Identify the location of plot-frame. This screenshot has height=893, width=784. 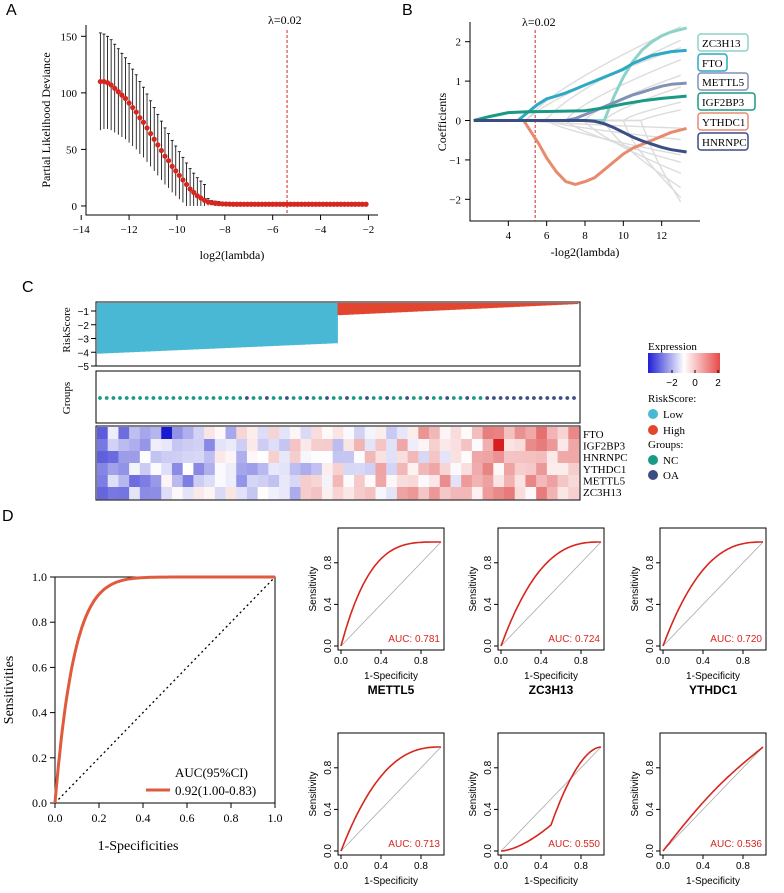
(551, 794).